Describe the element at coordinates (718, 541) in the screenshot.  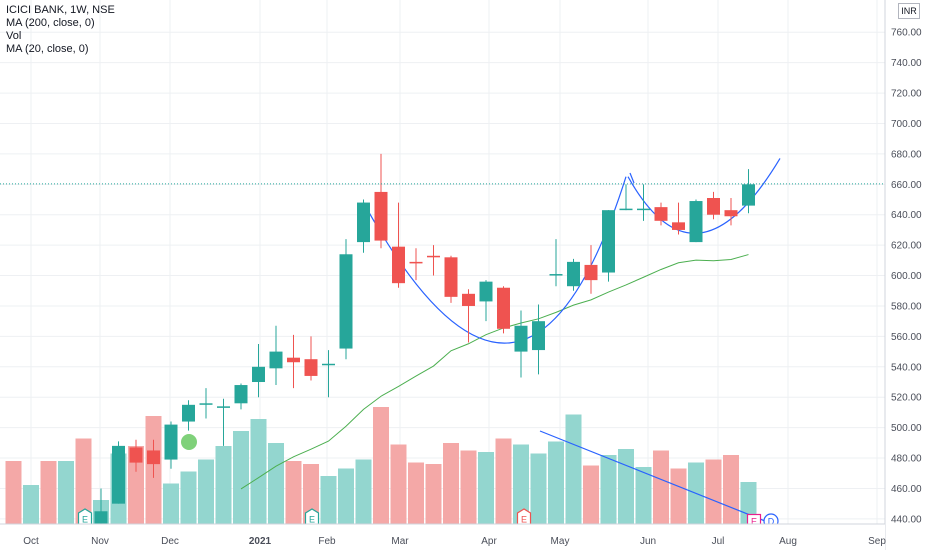
I see `x-tick-label: Jul` at that location.